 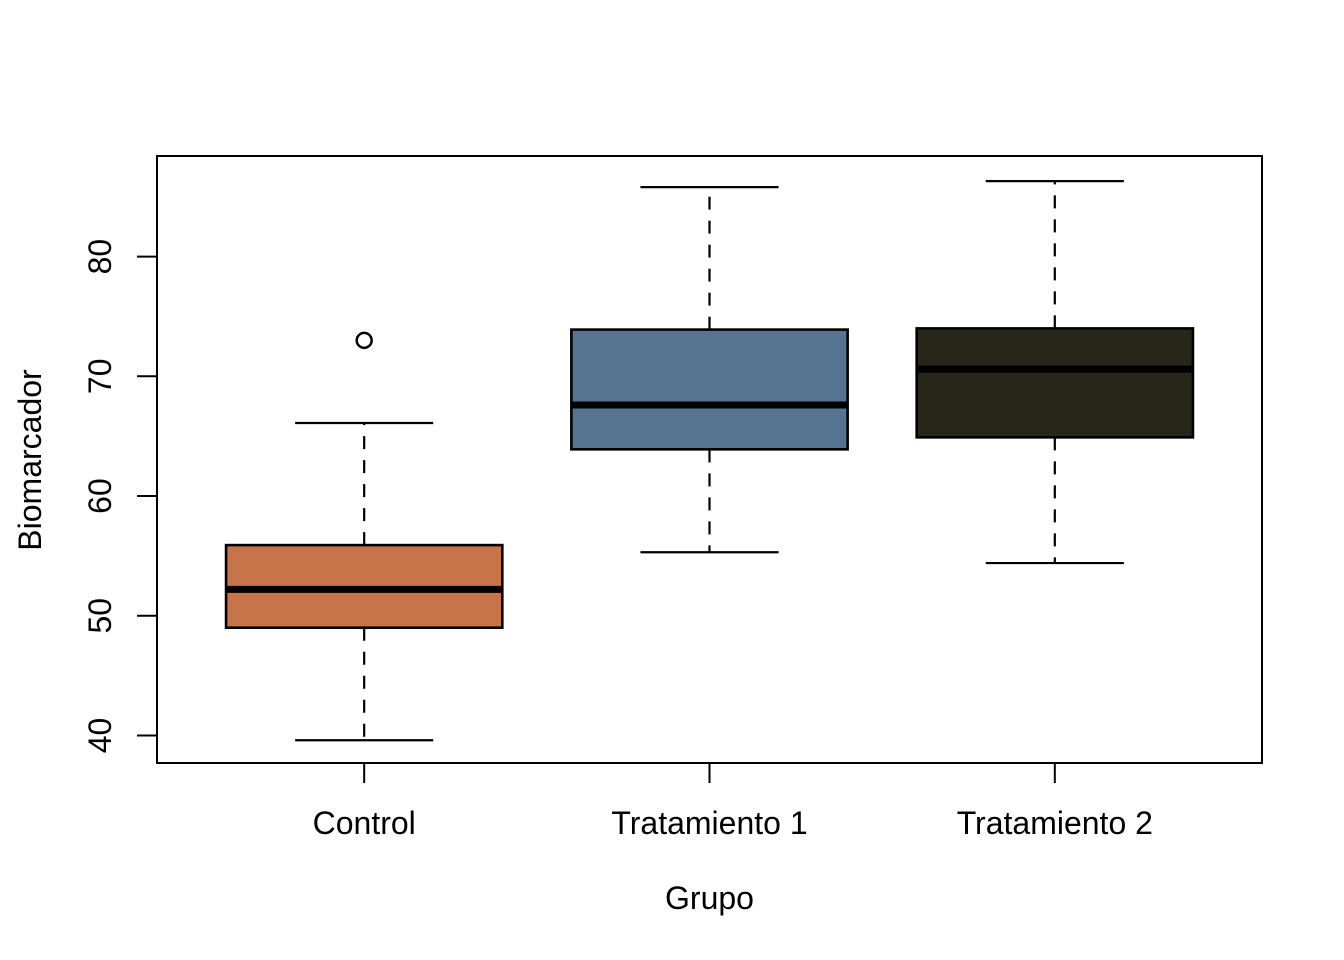 I want to click on y-tick-label: 60, so click(x=100, y=496).